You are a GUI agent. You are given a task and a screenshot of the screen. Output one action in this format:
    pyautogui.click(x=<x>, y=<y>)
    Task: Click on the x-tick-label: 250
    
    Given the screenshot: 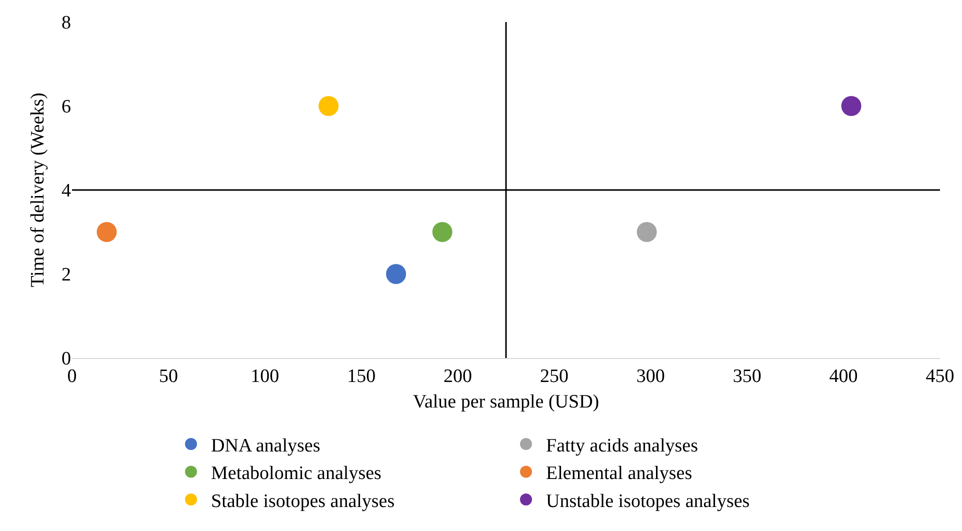 What is the action you would take?
    pyautogui.click(x=554, y=376)
    